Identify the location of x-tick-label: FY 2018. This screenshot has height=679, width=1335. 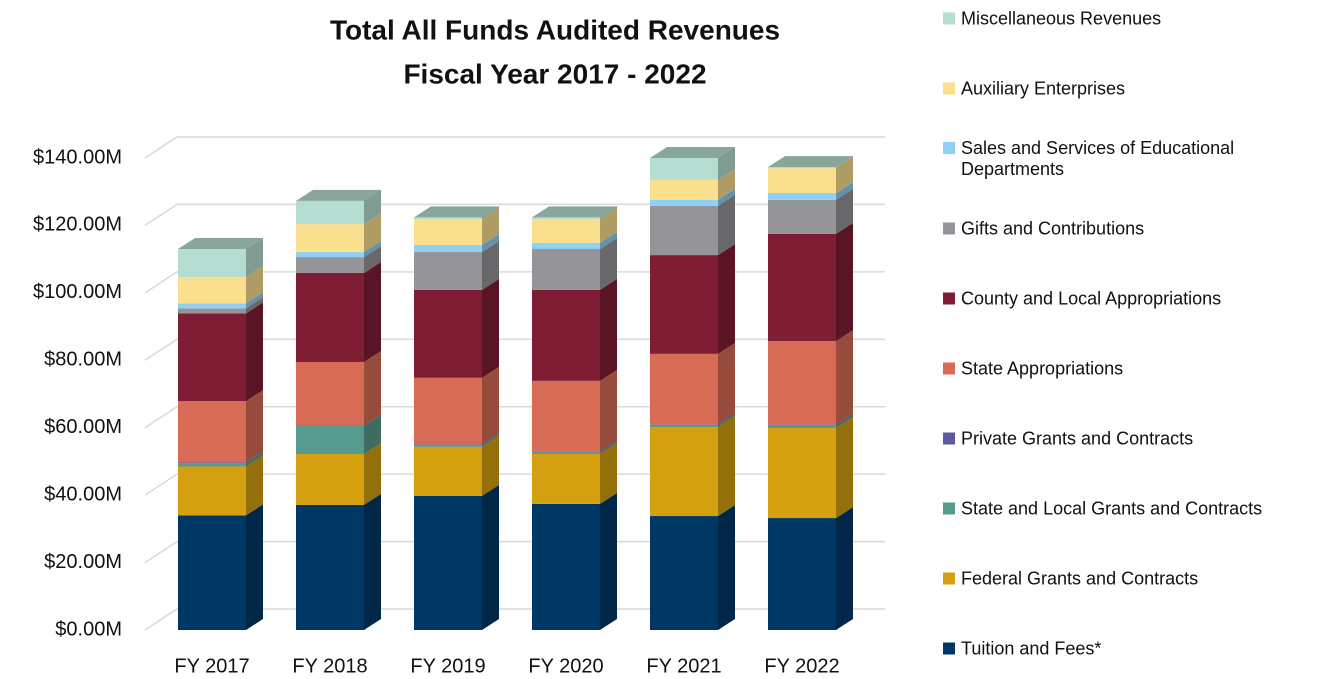
(329, 666).